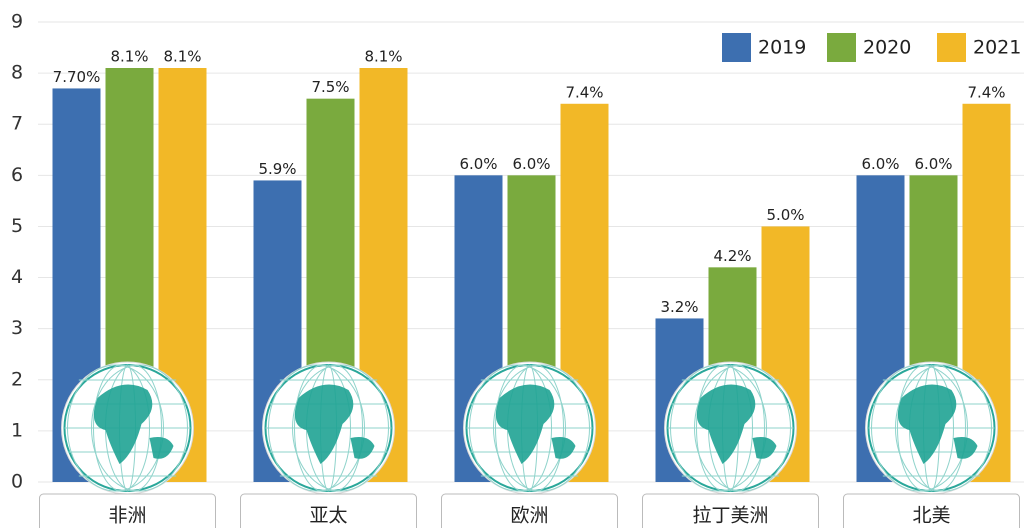  What do you see at coordinates (328, 516) in the screenshot?
I see `x-tick-label: 亚太` at bounding box center [328, 516].